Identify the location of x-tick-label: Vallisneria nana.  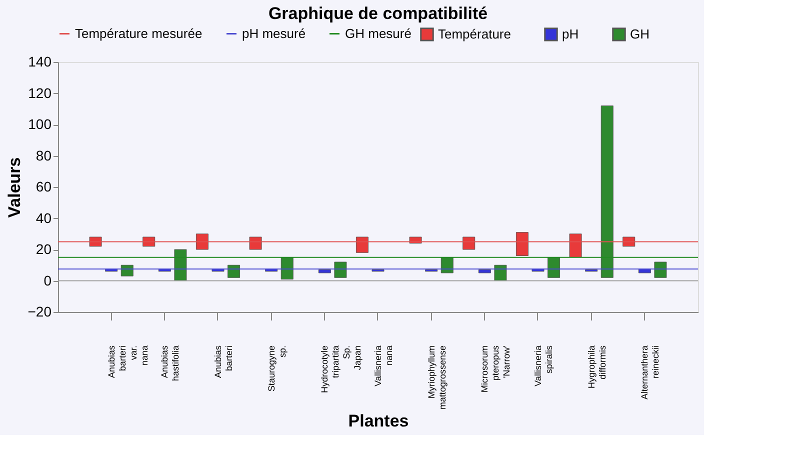
(383, 366).